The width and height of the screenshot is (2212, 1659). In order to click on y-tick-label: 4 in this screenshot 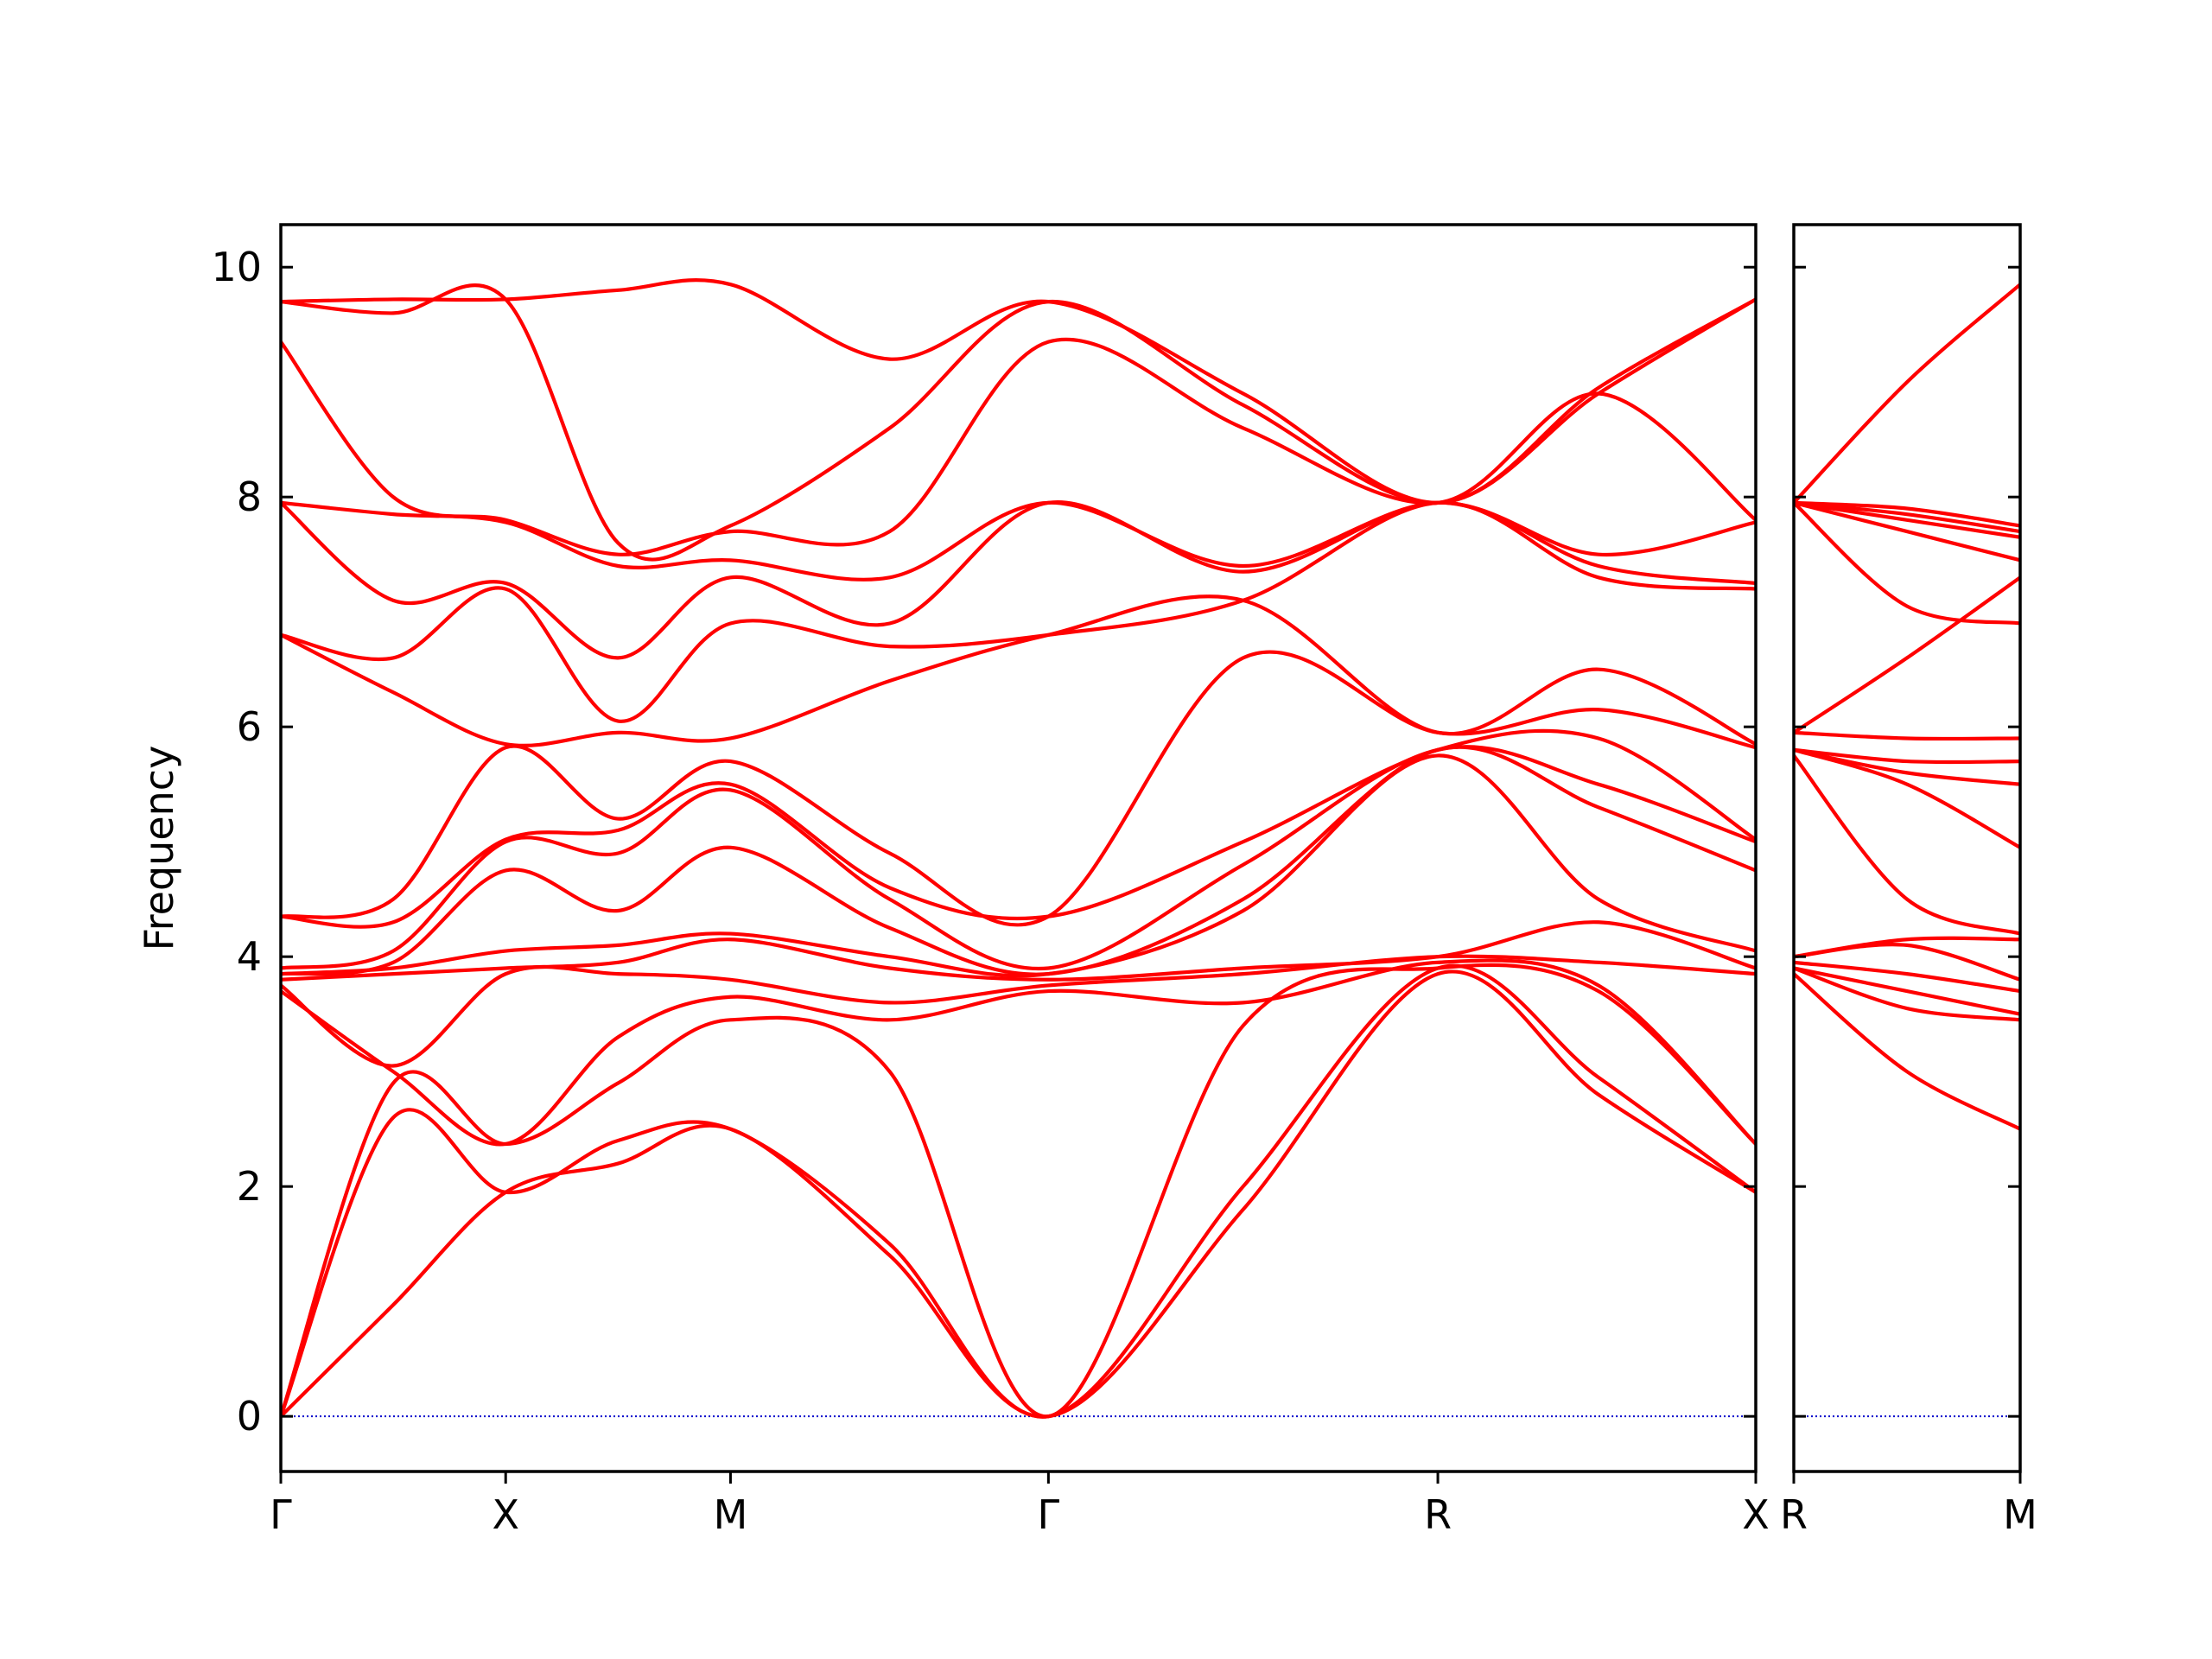, I will do `click(249, 956)`.